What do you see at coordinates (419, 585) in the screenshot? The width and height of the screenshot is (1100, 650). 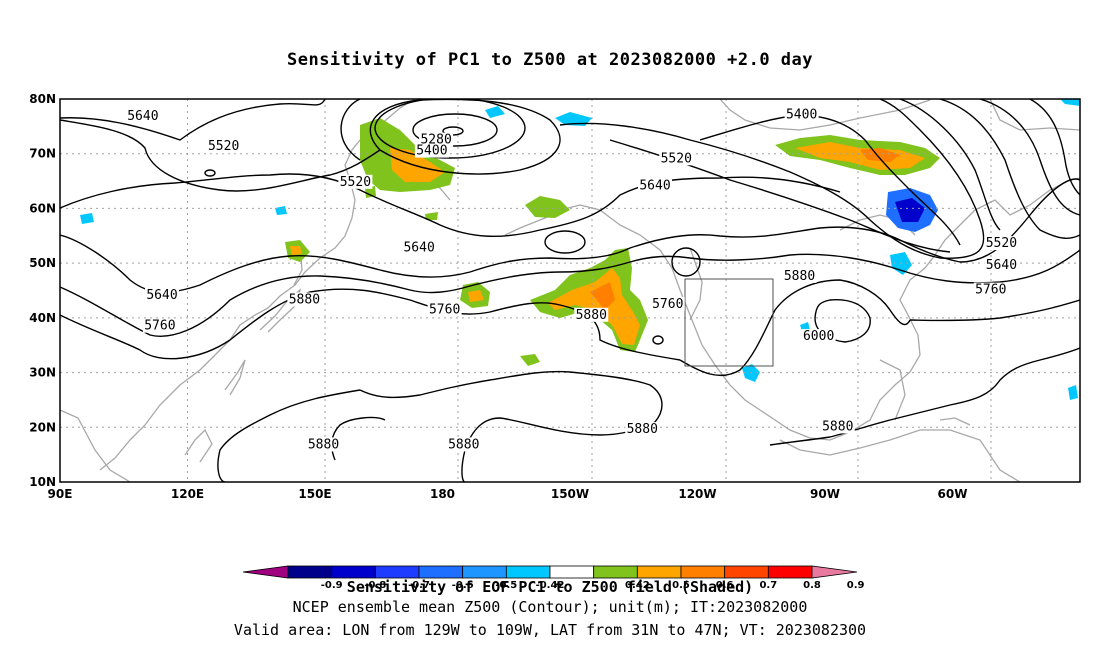 I see `colorbar-tick-label: -0.7` at bounding box center [419, 585].